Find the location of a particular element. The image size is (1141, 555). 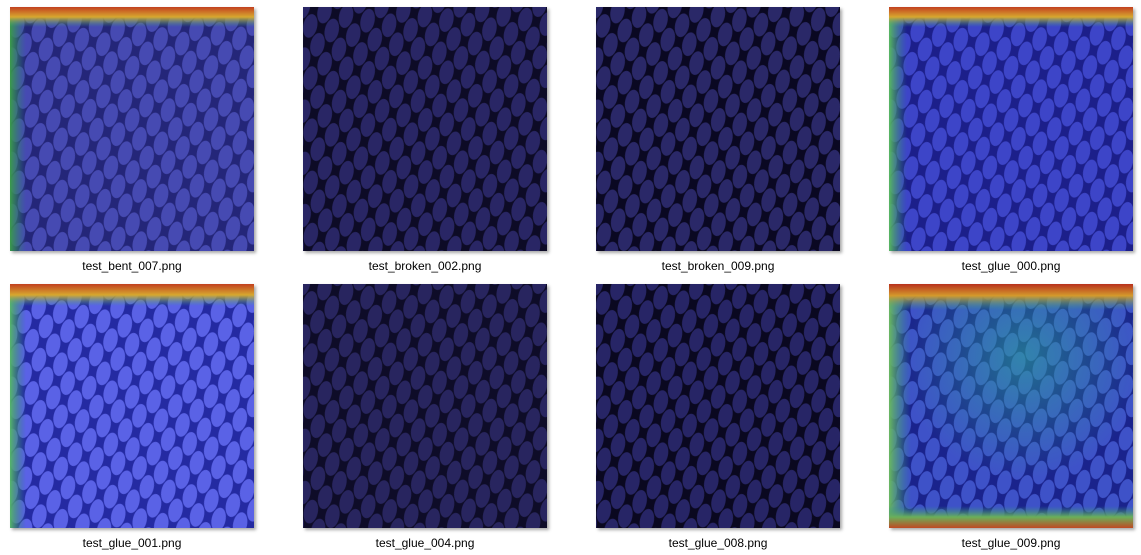

file-item: test_glue_001.png is located at coordinates (132, 419).